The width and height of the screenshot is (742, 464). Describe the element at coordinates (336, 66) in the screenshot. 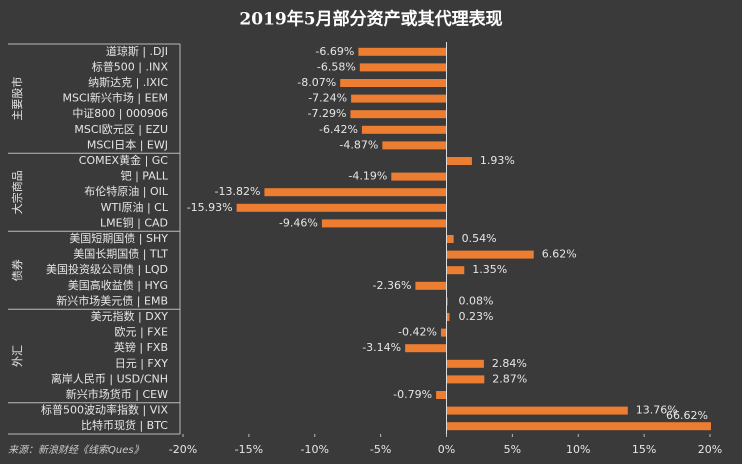

I see `value-label: -6.58%` at that location.